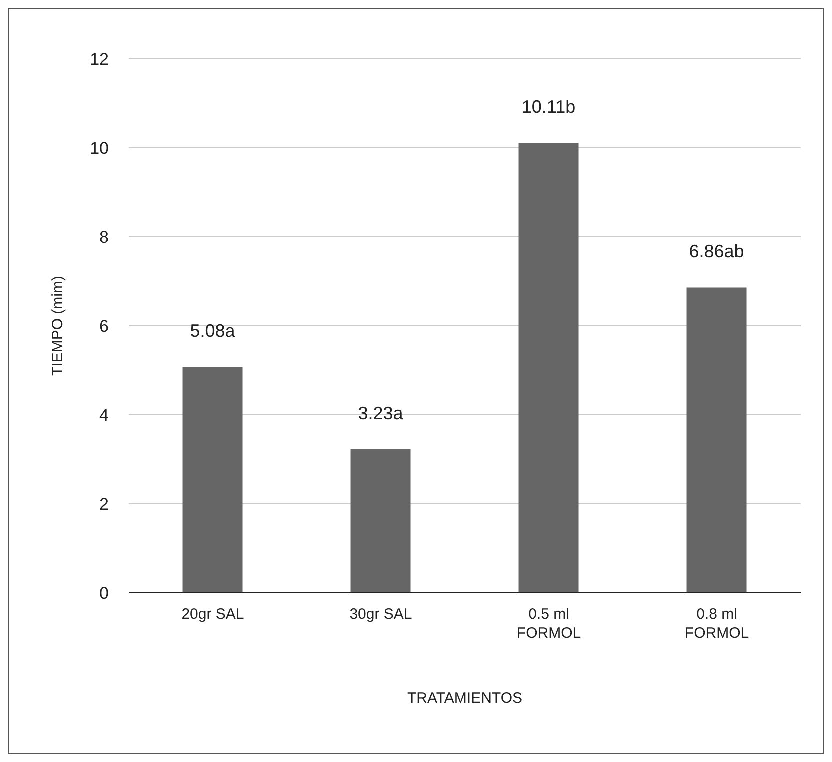 This screenshot has height=762, width=832. What do you see at coordinates (104, 326) in the screenshot?
I see `y-tick-label: 6` at bounding box center [104, 326].